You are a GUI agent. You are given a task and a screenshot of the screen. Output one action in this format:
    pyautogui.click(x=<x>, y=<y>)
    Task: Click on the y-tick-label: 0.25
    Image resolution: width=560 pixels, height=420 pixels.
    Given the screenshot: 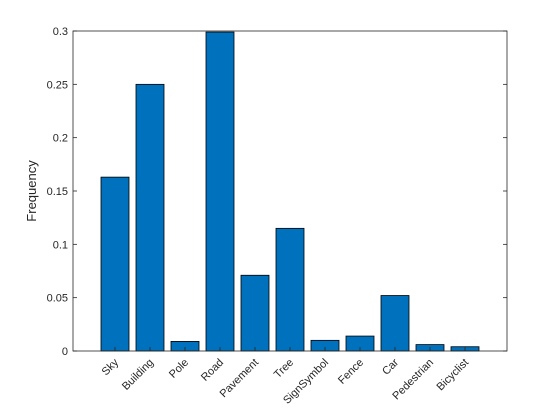 What is the action you would take?
    pyautogui.click(x=57, y=85)
    